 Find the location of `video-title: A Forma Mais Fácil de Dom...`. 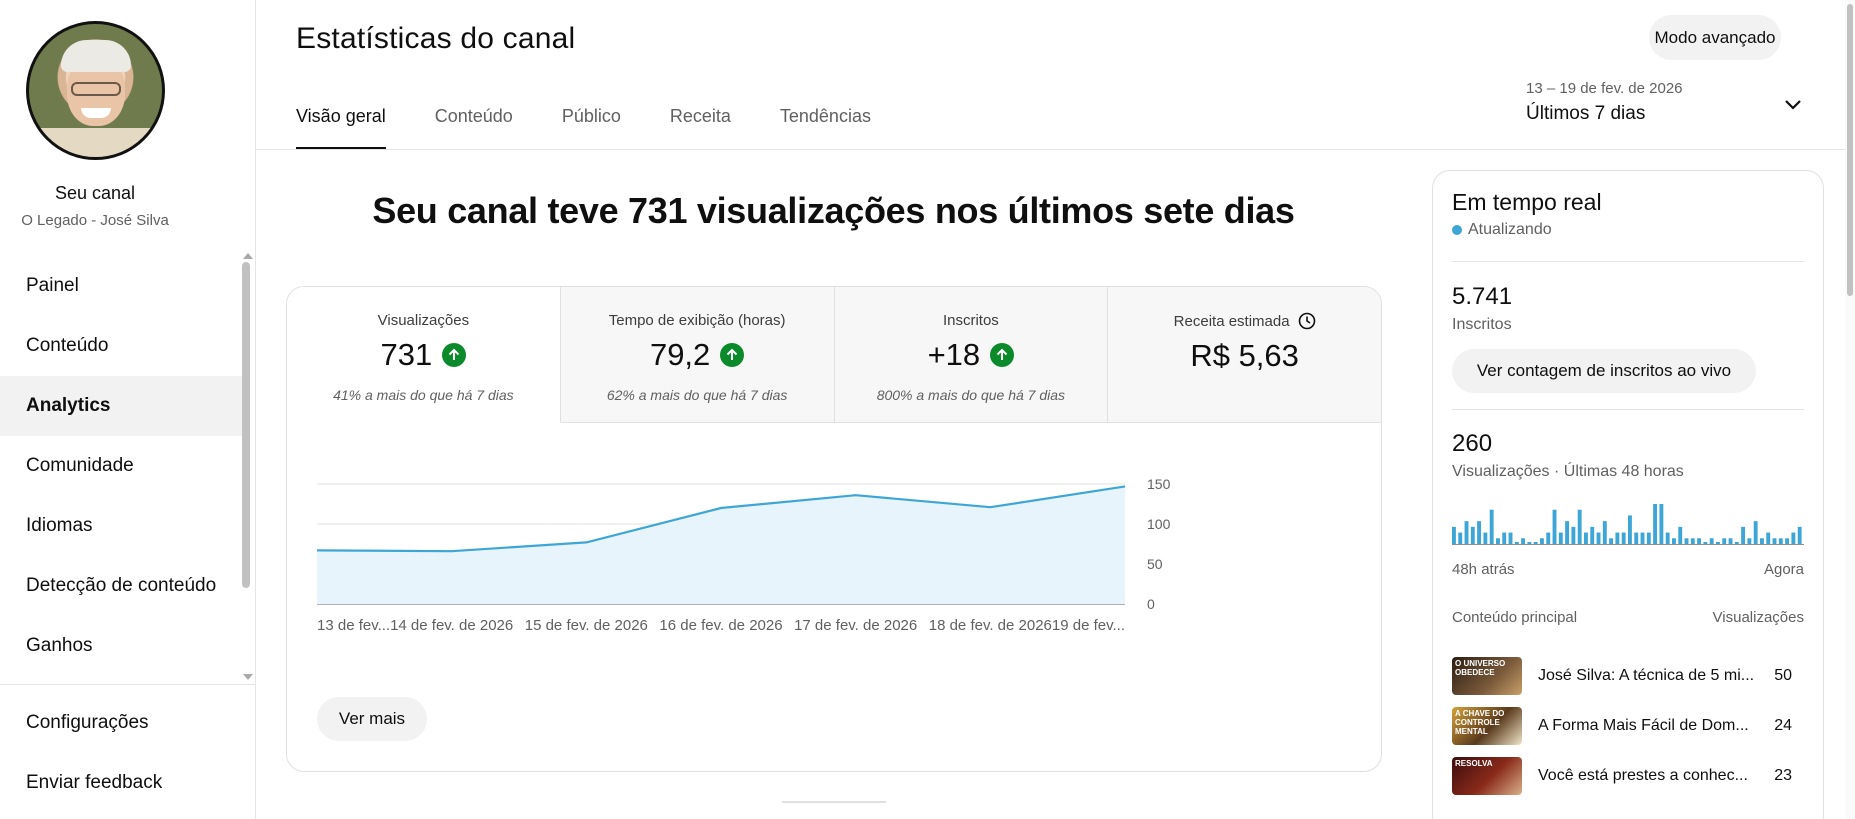

video-title: A Forma Mais Fácil de Dom... is located at coordinates (1643, 725).